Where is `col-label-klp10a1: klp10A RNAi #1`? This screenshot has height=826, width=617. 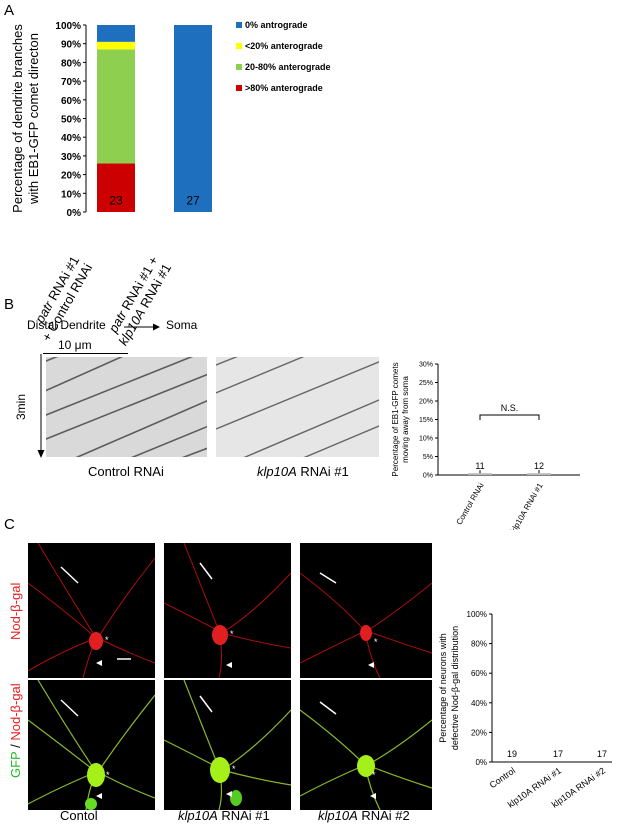 col-label-klp10a1: klp10A RNAi #1 is located at coordinates (224, 815).